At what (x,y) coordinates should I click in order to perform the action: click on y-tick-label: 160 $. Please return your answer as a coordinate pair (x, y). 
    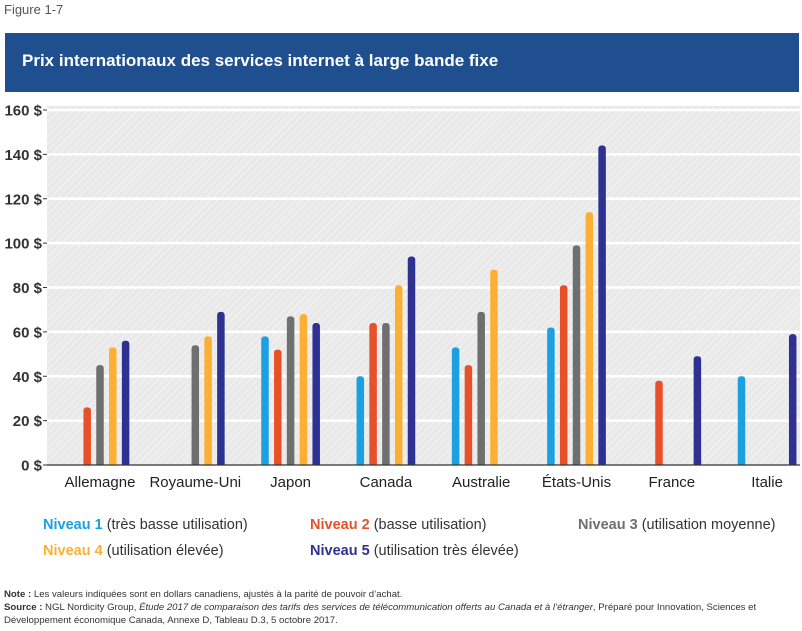
    Looking at the image, I should click on (23, 111).